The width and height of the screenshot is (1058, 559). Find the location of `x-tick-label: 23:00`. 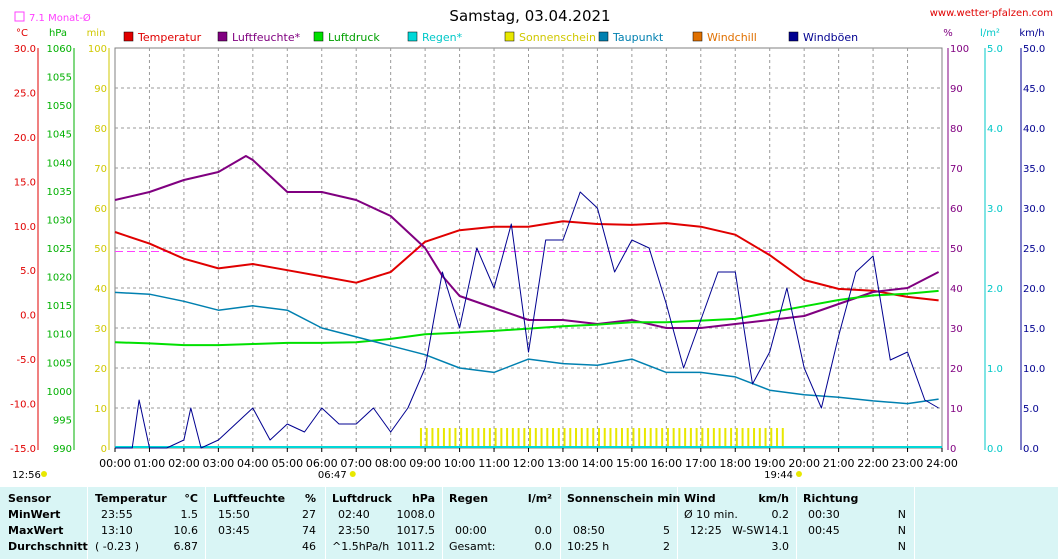

x-tick-label: 23:00 is located at coordinates (908, 463).